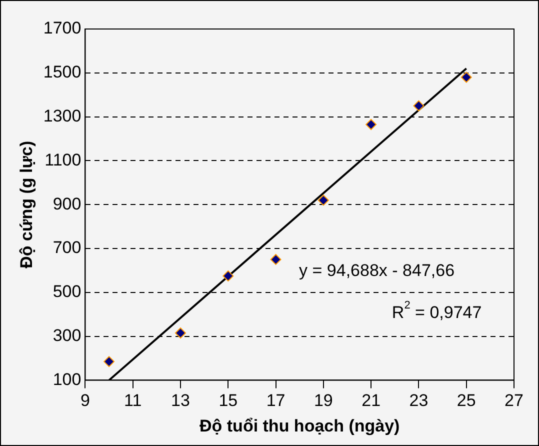 The image size is (539, 446). What do you see at coordinates (85, 400) in the screenshot?
I see `x-tick-label: 9` at bounding box center [85, 400].